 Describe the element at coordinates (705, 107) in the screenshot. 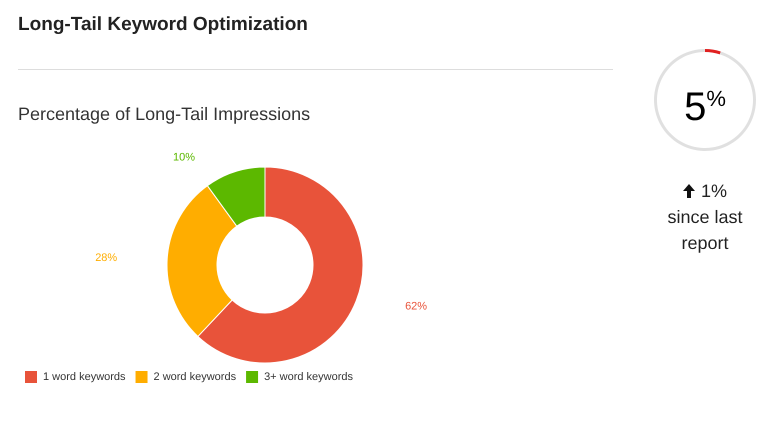

I see `text: 5$^{%}$` at that location.